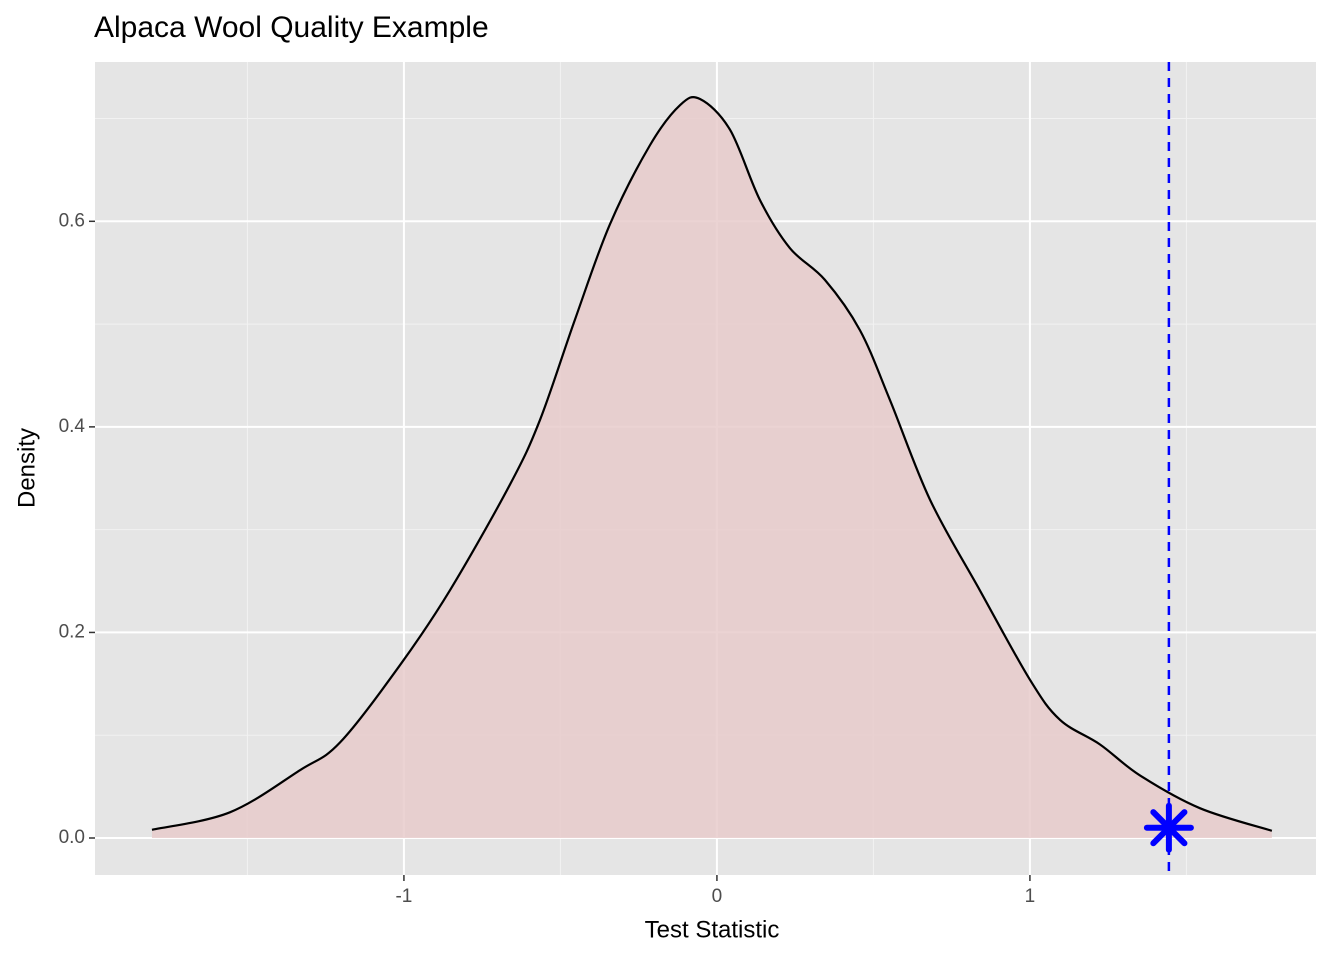 Image resolution: width=1344 pixels, height=960 pixels. Describe the element at coordinates (26, 468) in the screenshot. I see `y-axis-title: Density` at that location.